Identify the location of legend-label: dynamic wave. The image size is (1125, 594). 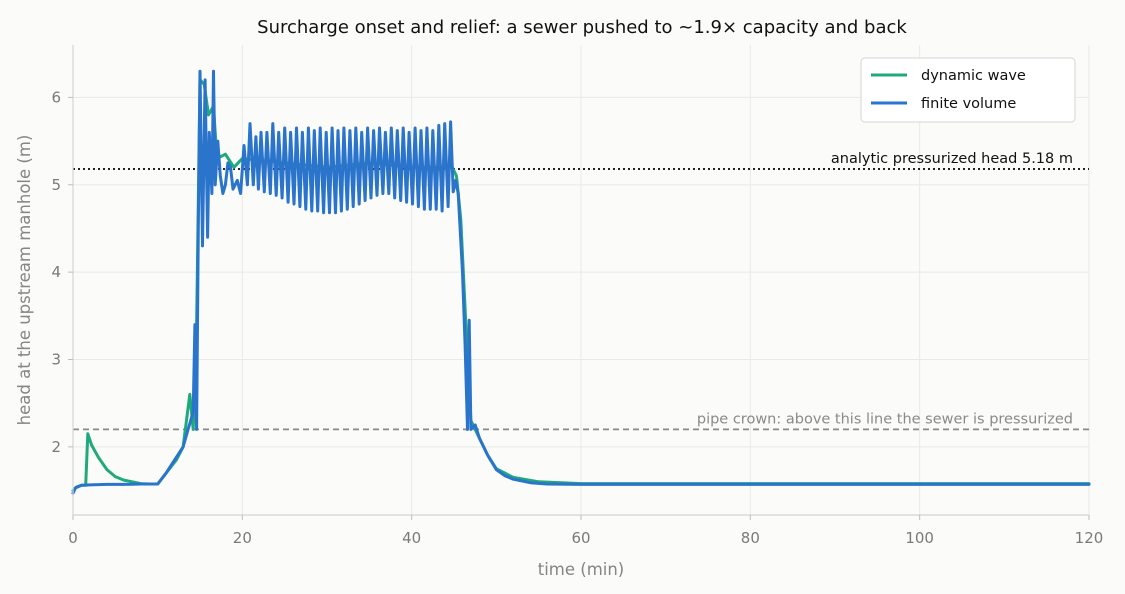
(973, 76).